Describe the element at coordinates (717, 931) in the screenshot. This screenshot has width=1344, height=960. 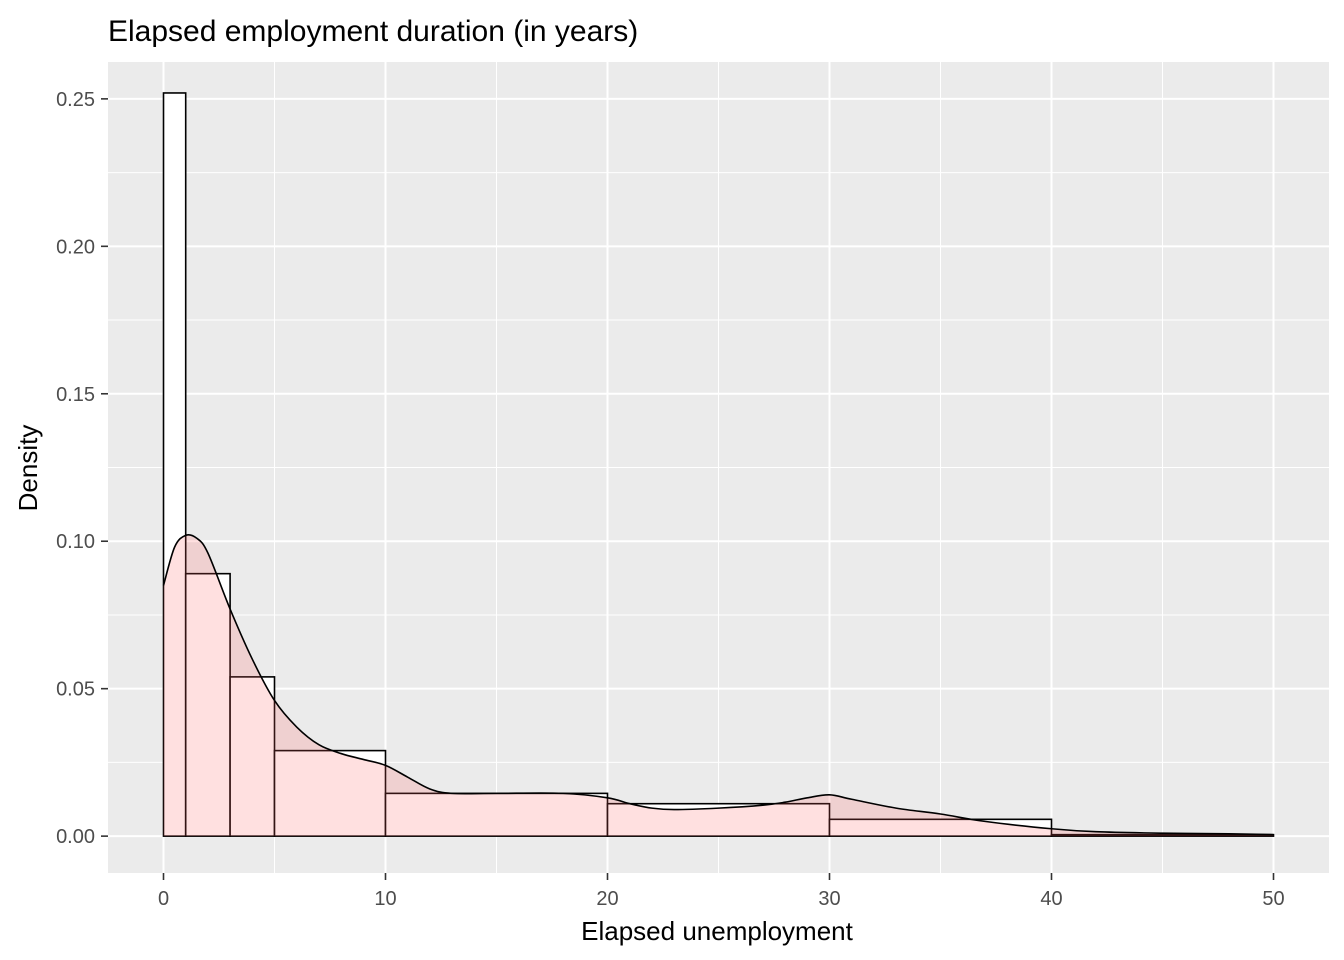
I see `x-axis-title: Elapsed unemployment` at that location.